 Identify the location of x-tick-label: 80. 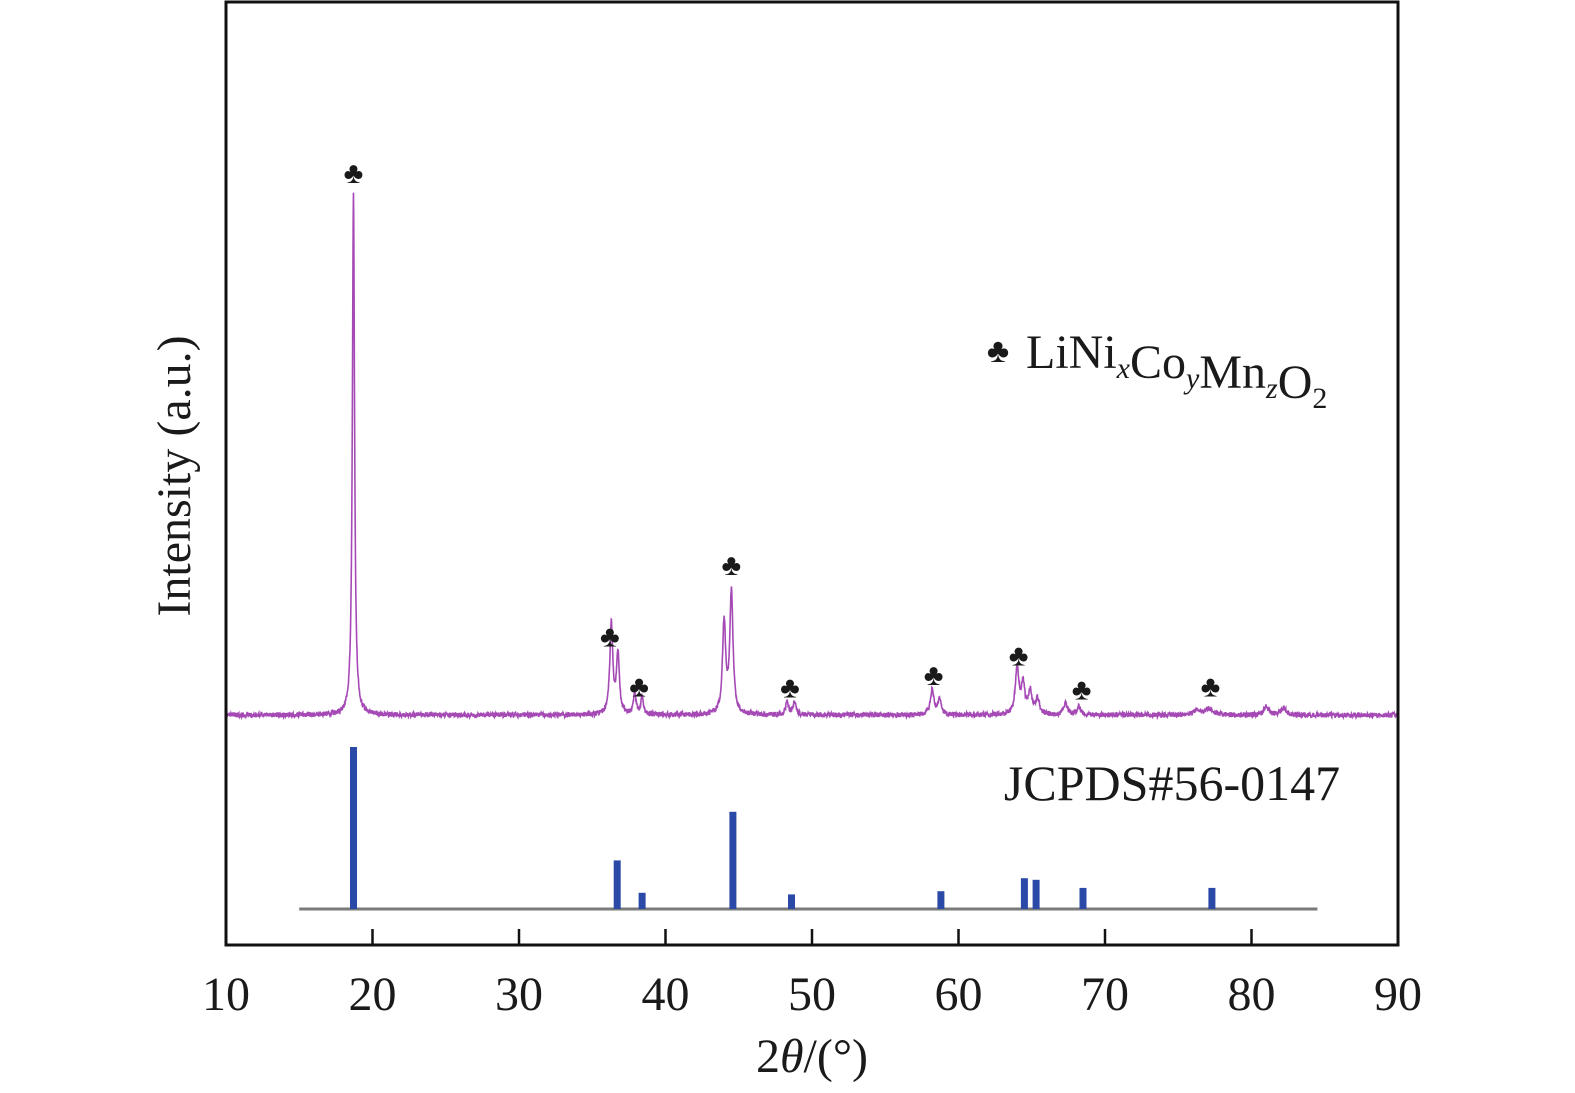
(1252, 994).